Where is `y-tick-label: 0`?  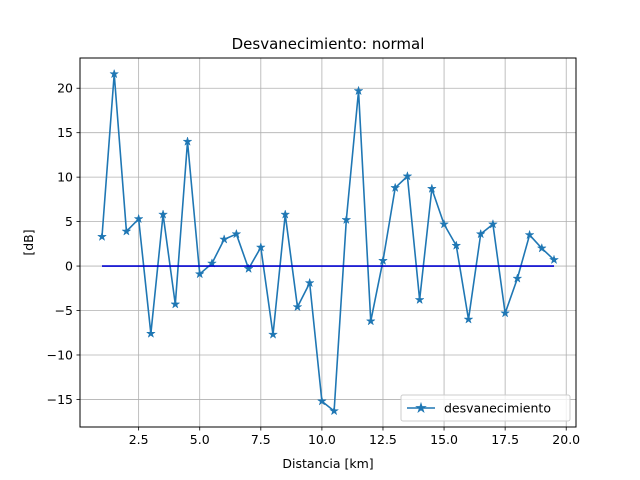
y-tick-label: 0 is located at coordinates (69, 266).